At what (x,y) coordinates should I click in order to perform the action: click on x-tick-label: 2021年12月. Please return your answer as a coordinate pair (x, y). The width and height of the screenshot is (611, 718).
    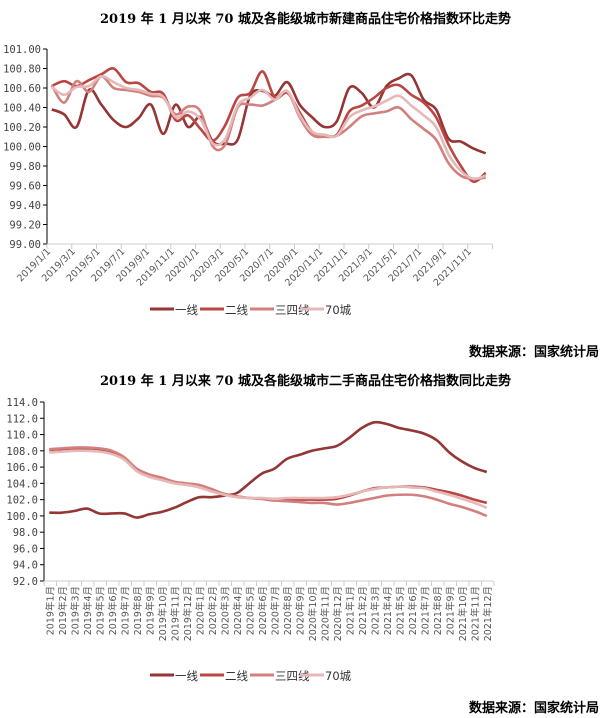
    Looking at the image, I should click on (488, 613).